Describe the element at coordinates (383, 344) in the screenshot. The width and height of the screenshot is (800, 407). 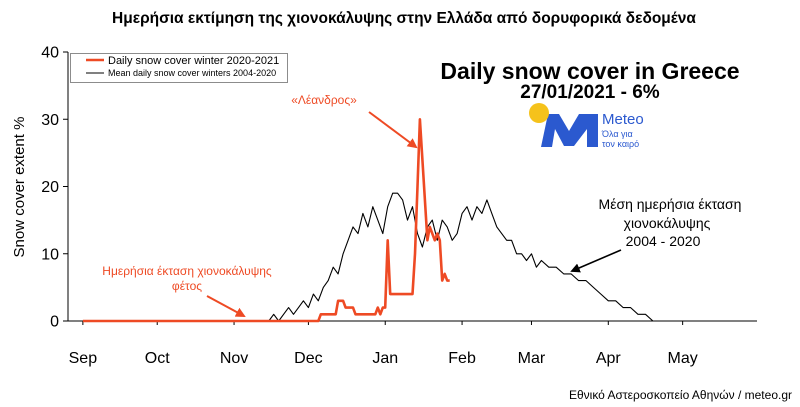
I see `x-ticks: Sep Oct Nov Dec Jan Feb Mar Apr May` at that location.